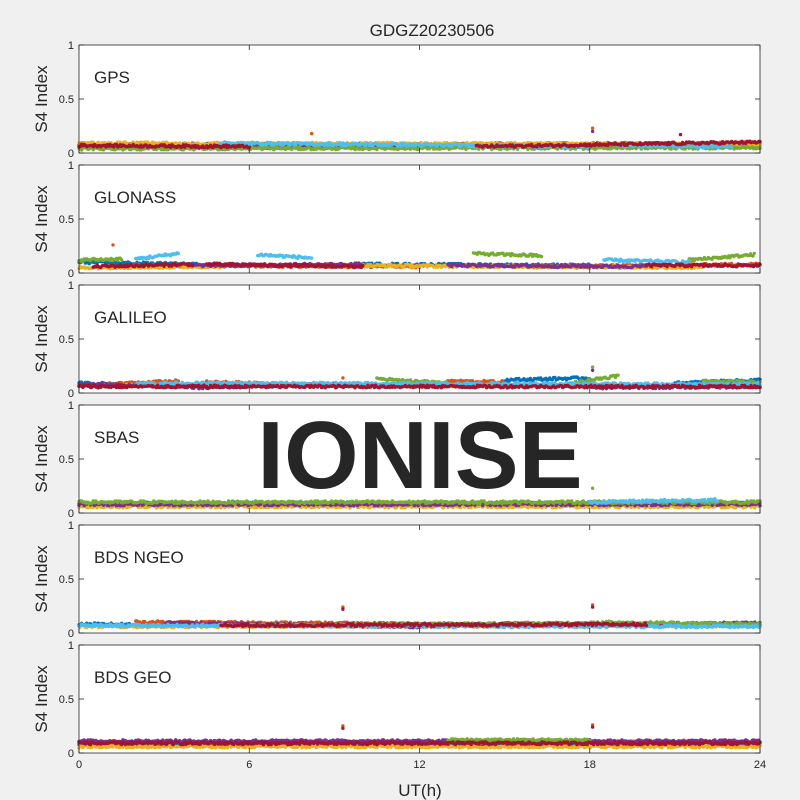 The image size is (800, 800). Describe the element at coordinates (41, 99) in the screenshot. I see `y-axis-label: S4 Index` at that location.